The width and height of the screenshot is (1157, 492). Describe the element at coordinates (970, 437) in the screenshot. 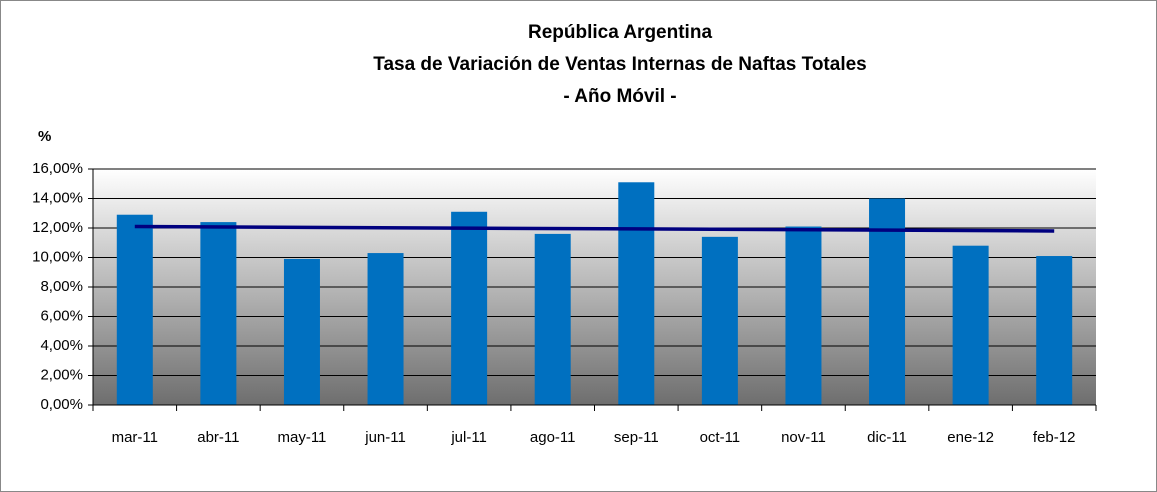

I see `x-tick-label: ene-12` at that location.